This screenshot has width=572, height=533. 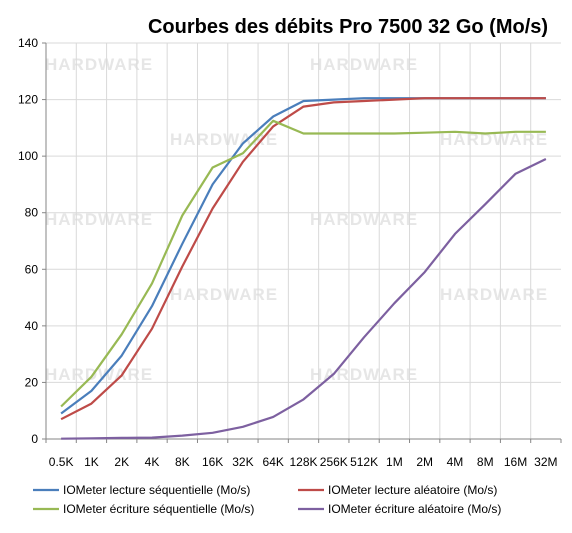 I want to click on x-tick-label: 512K, so click(x=364, y=462).